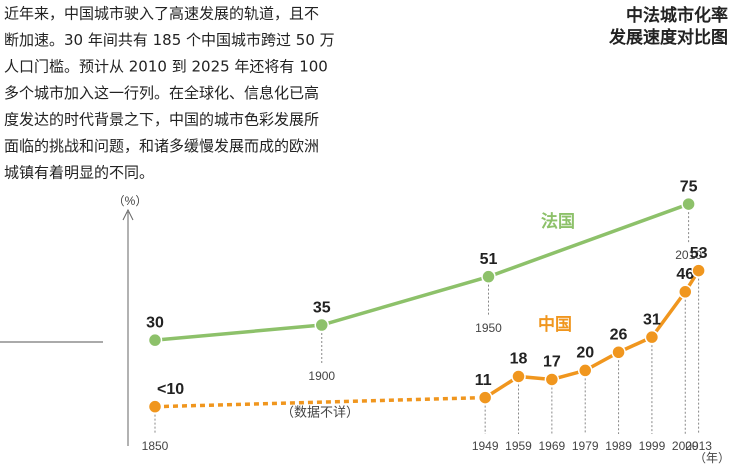 This screenshot has height=466, width=740. Describe the element at coordinates (677, 15) in the screenshot. I see `chart-title: 中法城市化率` at that location.